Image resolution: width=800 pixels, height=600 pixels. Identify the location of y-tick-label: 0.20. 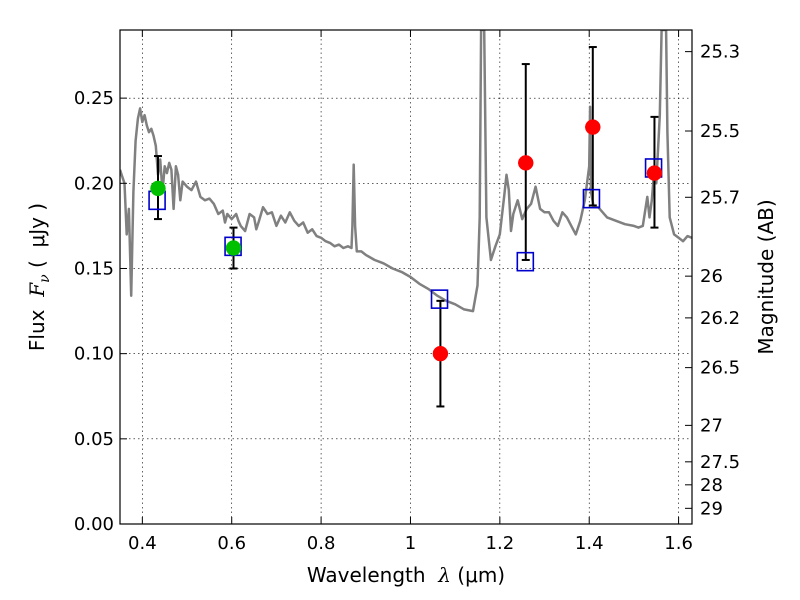
(94, 183).